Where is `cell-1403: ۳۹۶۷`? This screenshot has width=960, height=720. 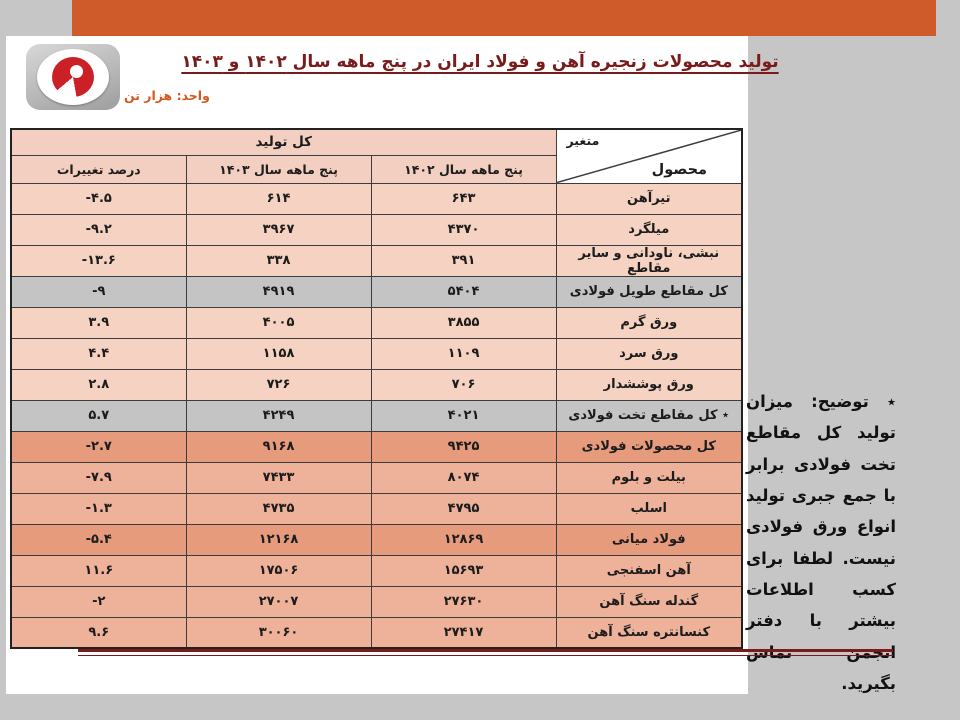
cell-1403: ۳۹۶۷ is located at coordinates (278, 229).